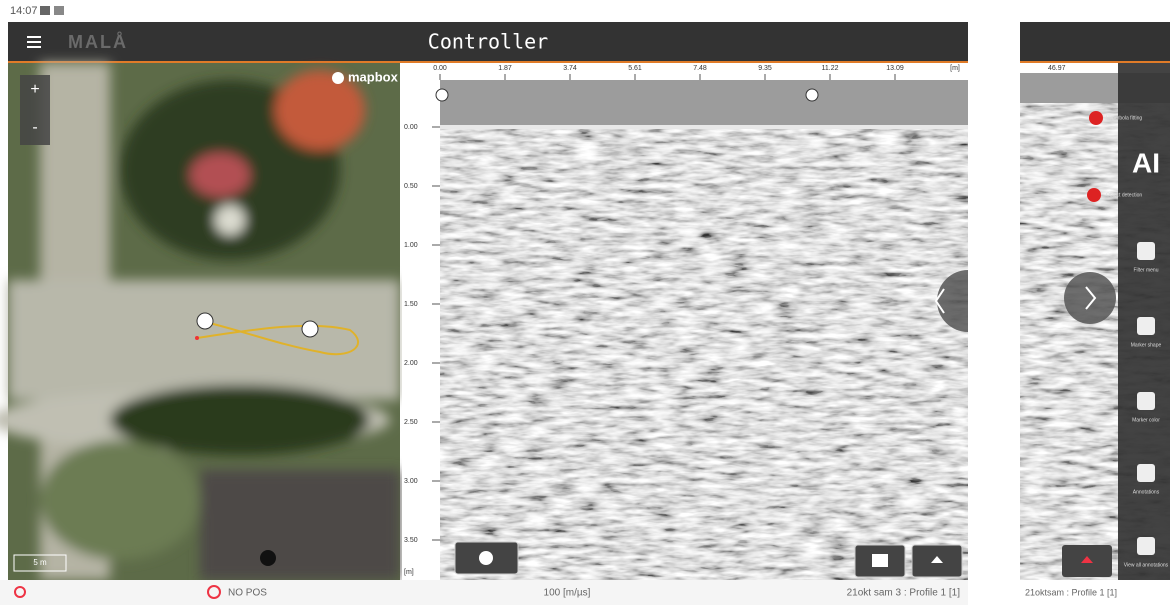  I want to click on second-up-icon, so click(1087, 559).